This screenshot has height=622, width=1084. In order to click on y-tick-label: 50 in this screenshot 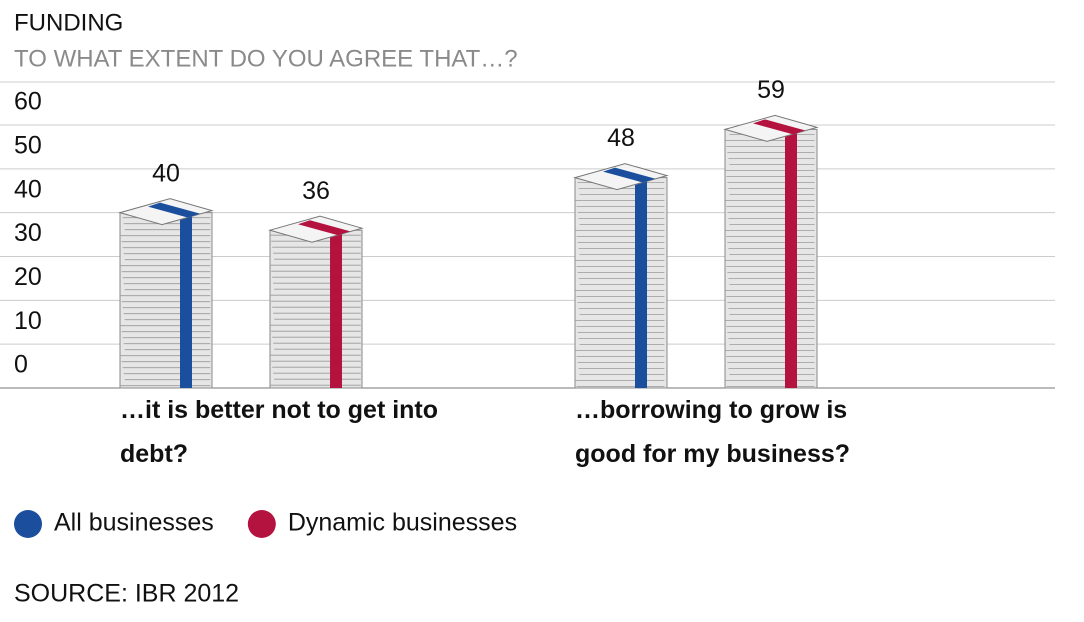, I will do `click(28, 145)`.